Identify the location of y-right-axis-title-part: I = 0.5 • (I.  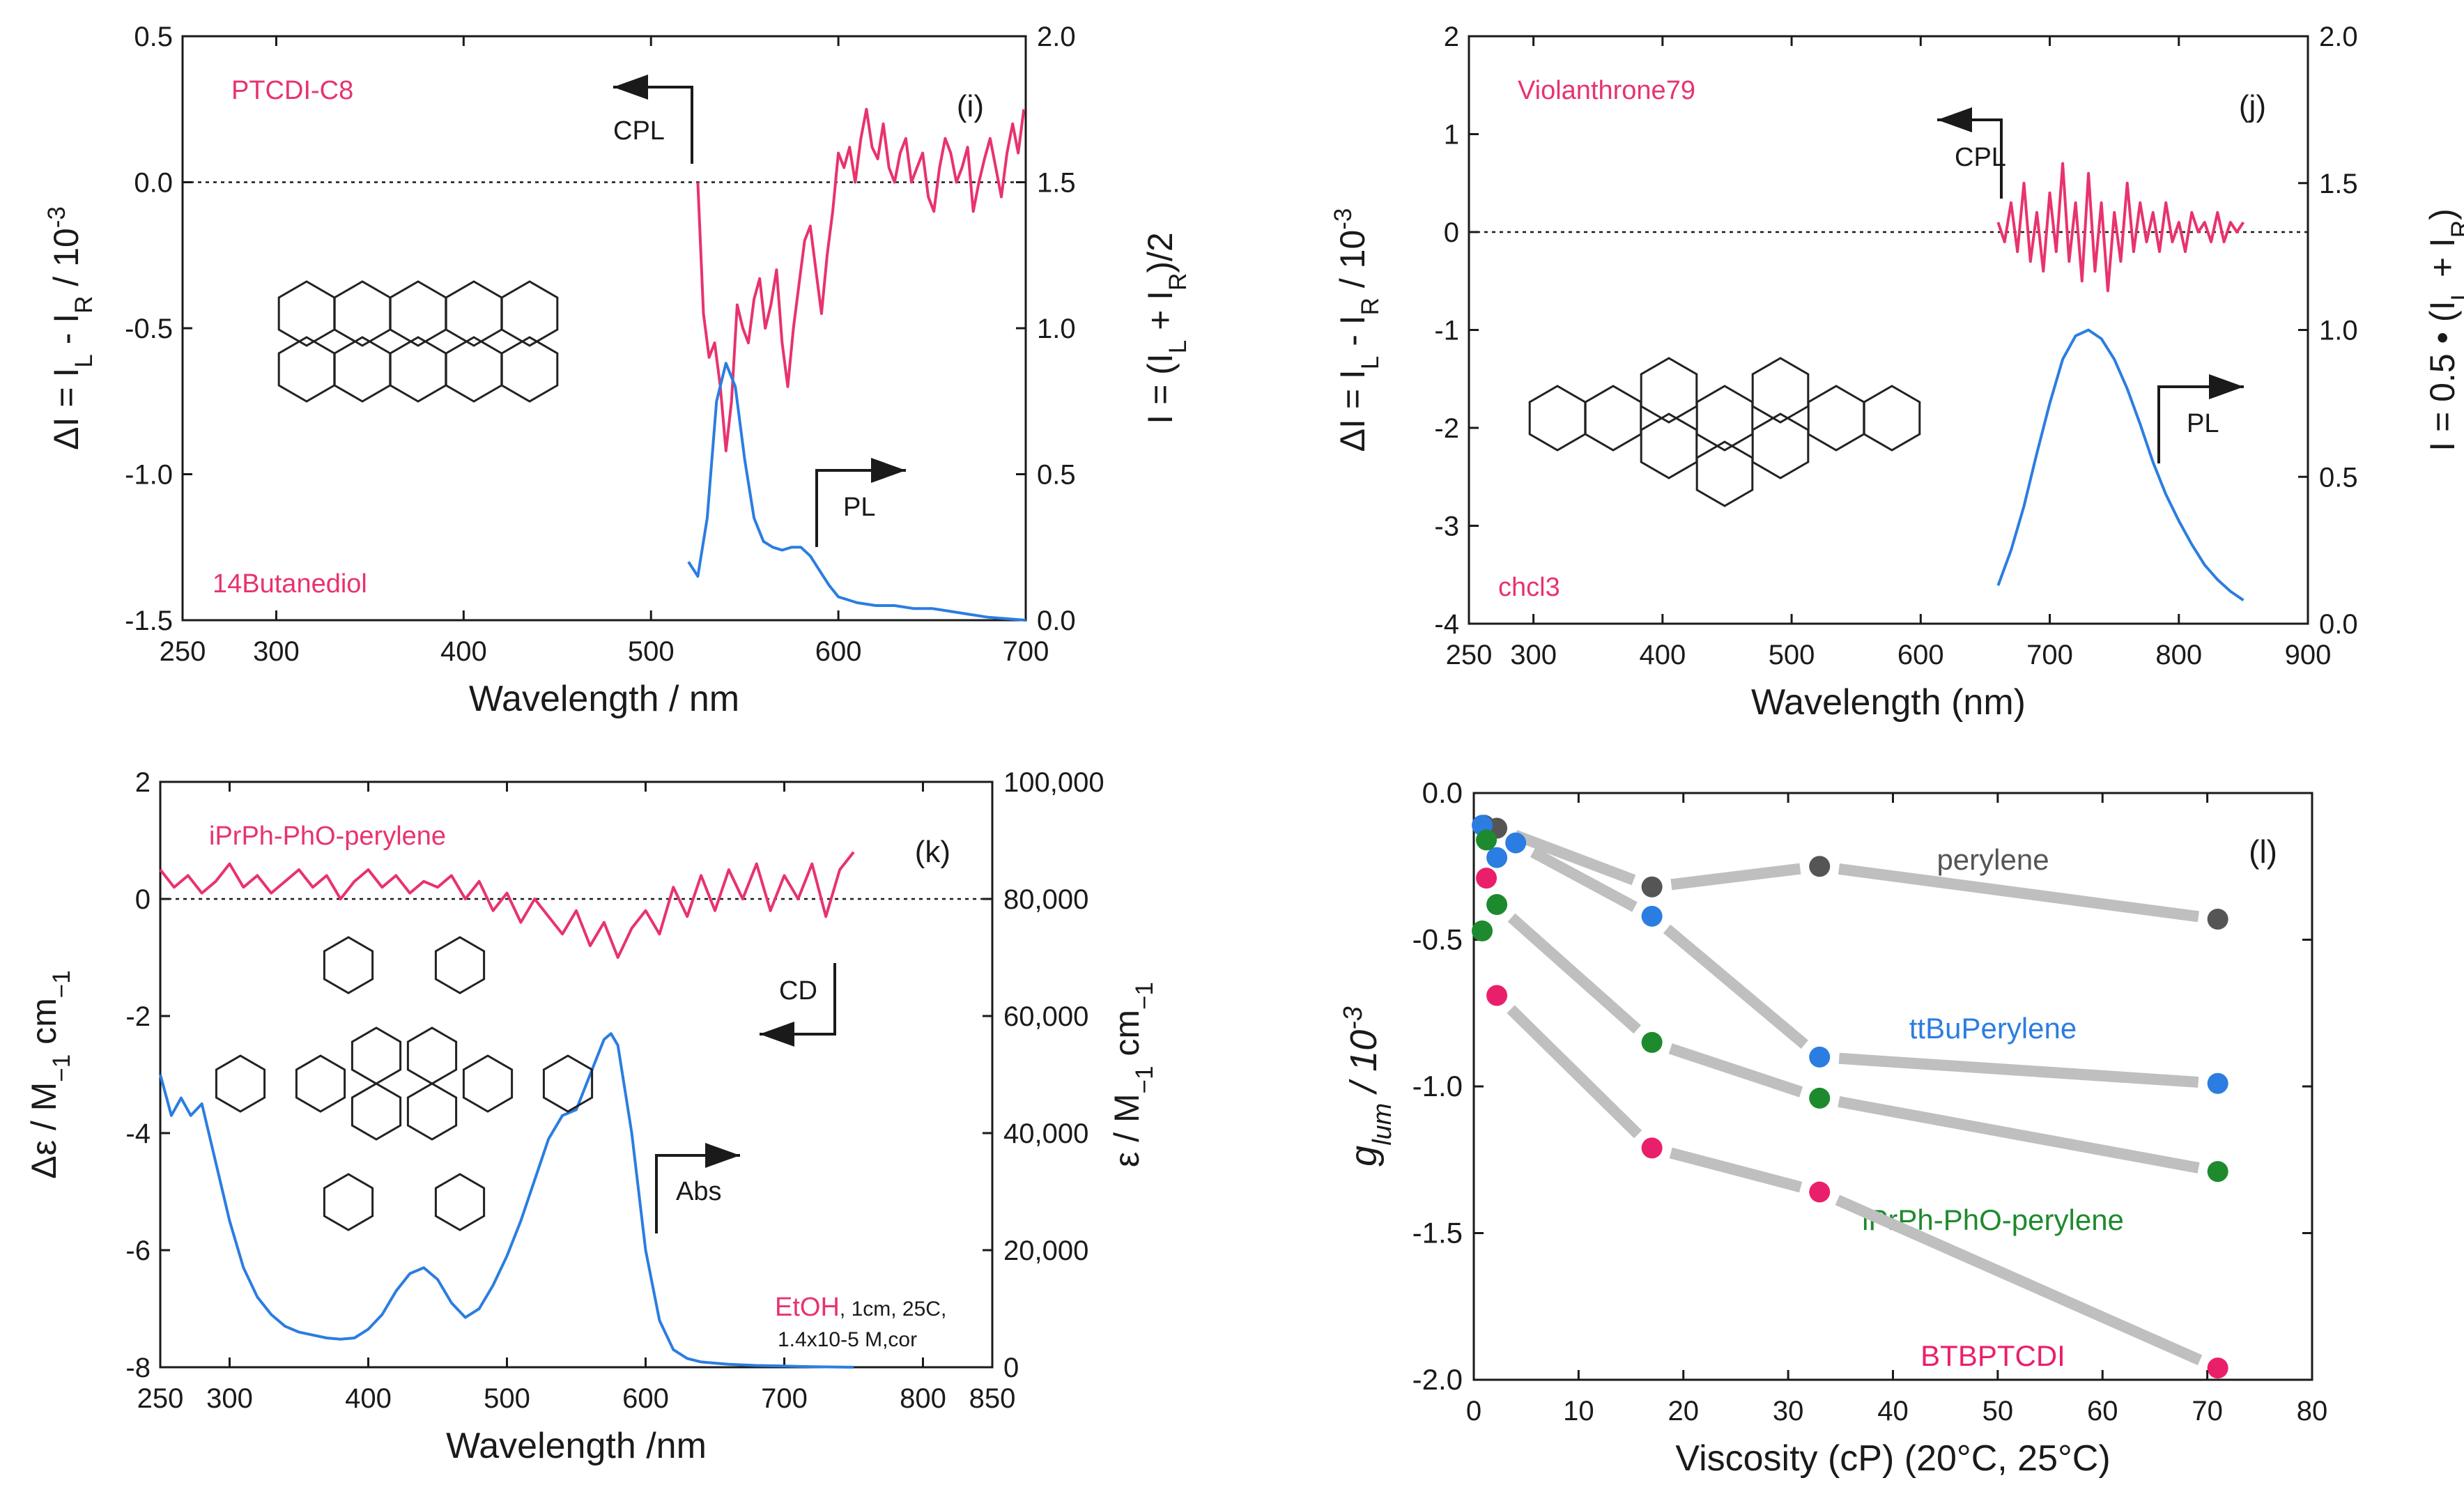
(2442, 377).